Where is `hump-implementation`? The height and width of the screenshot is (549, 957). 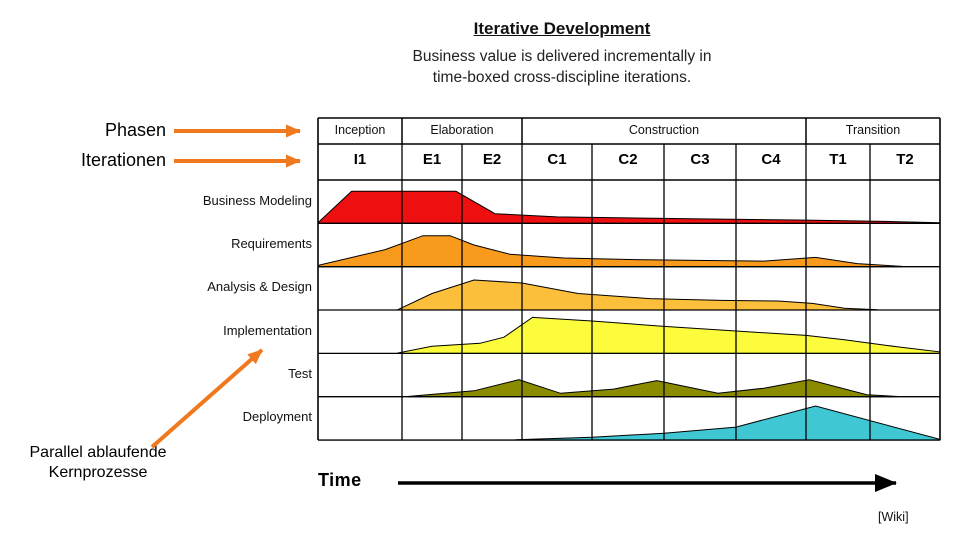 hump-implementation is located at coordinates (669, 335).